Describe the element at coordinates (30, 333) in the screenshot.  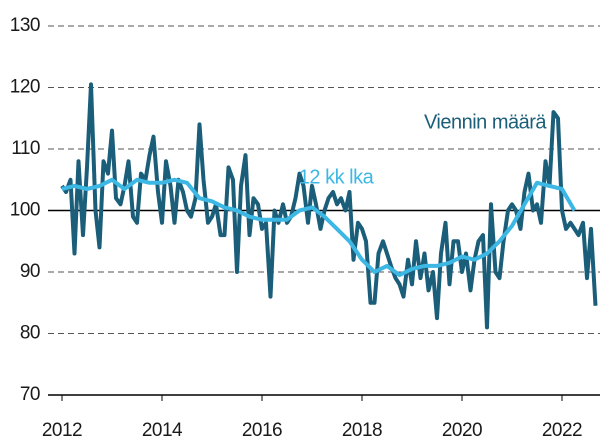
I see `y-tick-label: 80` at that location.